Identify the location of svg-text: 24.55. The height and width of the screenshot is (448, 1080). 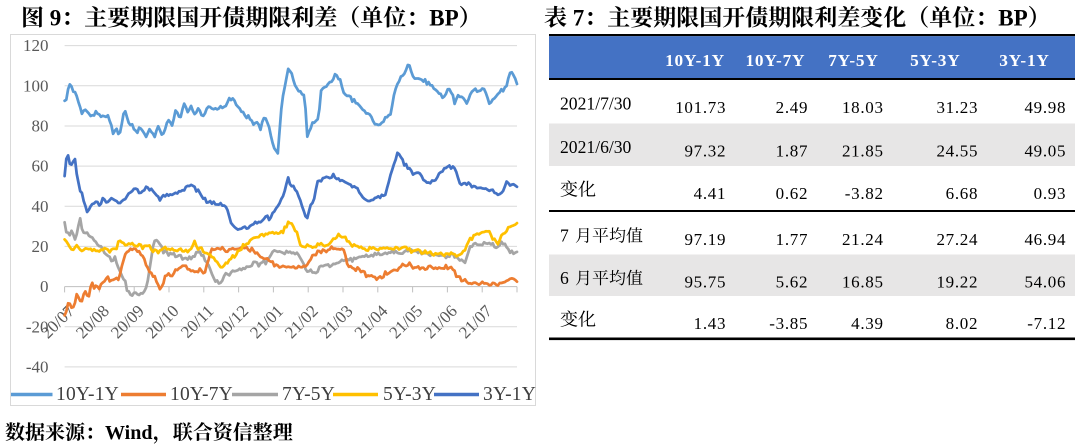
(957, 151).